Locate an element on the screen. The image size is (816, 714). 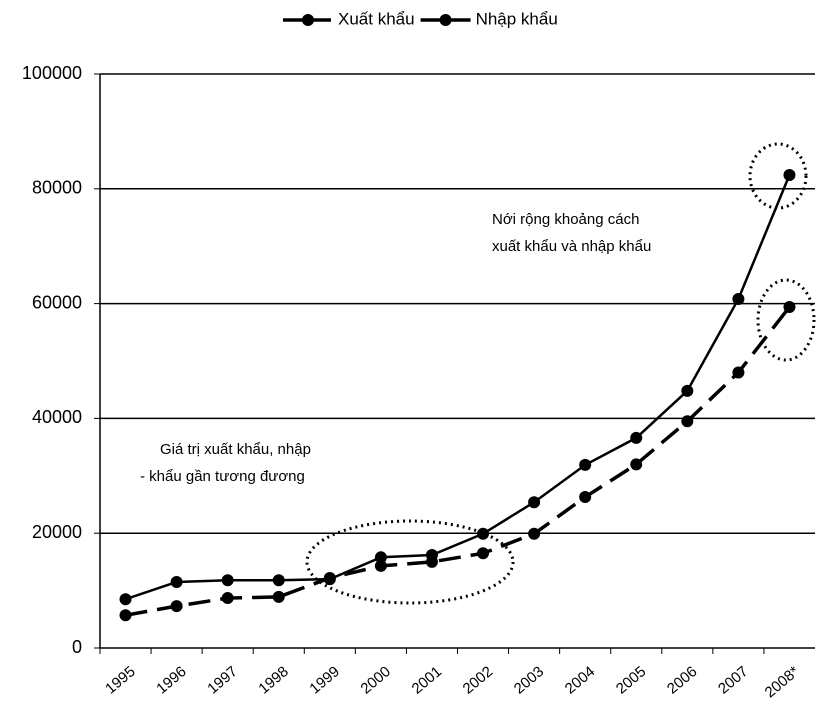
y-tick-label: 80000 is located at coordinates (57, 188).